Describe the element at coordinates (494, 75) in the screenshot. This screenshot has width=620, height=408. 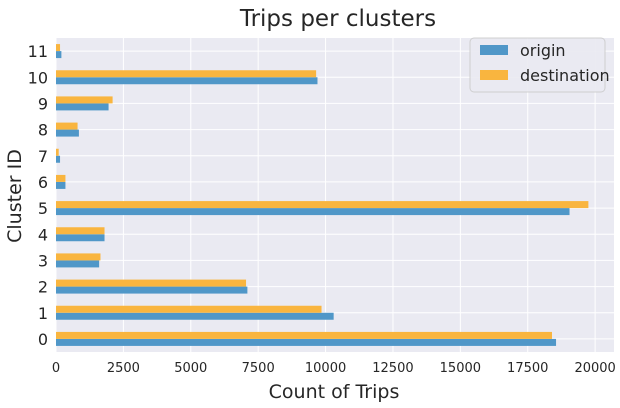
I see `legend-swatch-destination` at that location.